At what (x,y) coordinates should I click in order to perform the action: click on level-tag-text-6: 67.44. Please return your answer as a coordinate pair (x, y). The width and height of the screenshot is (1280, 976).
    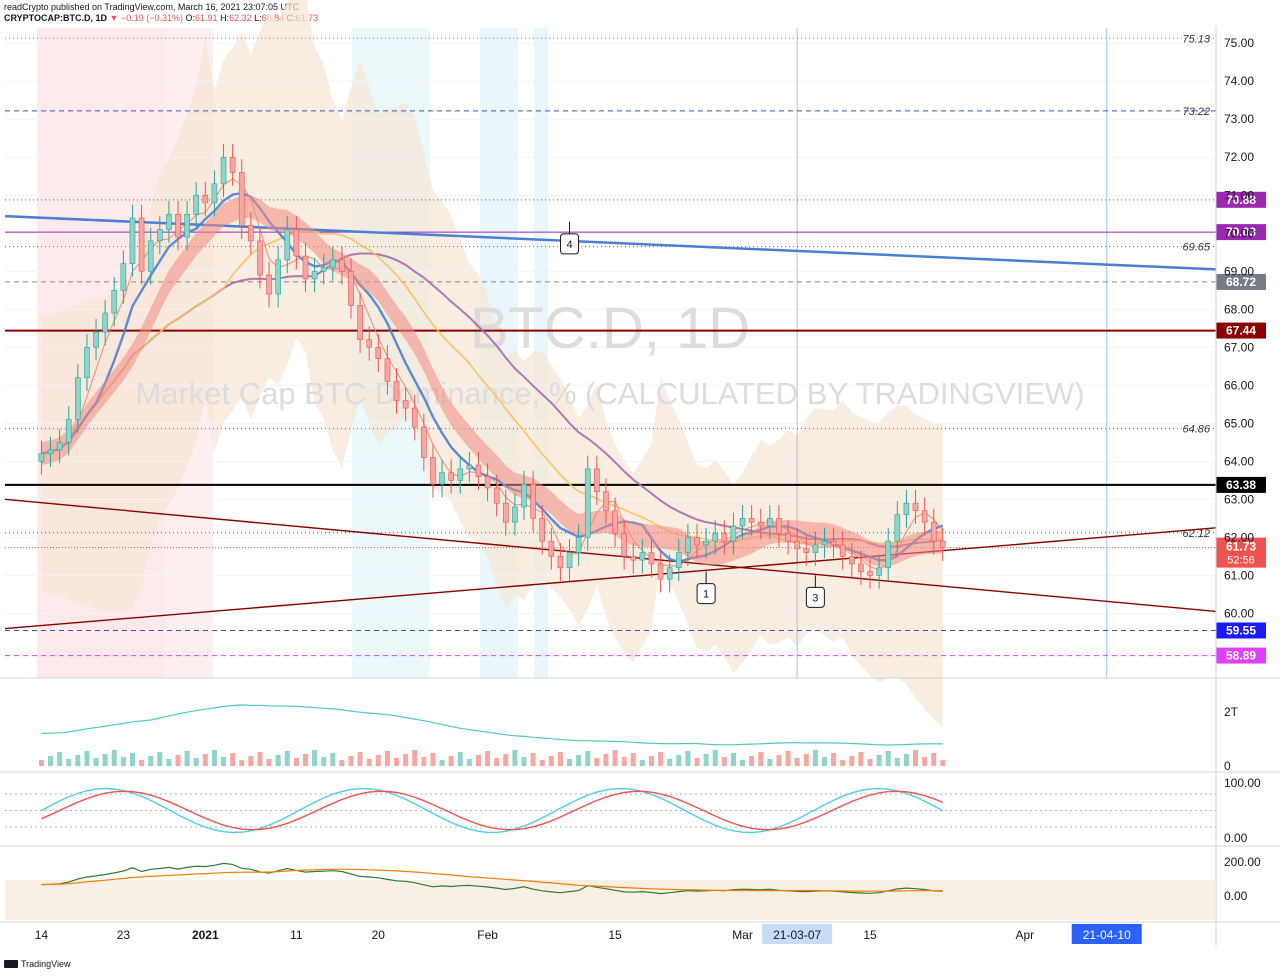
    Looking at the image, I should click on (1241, 331).